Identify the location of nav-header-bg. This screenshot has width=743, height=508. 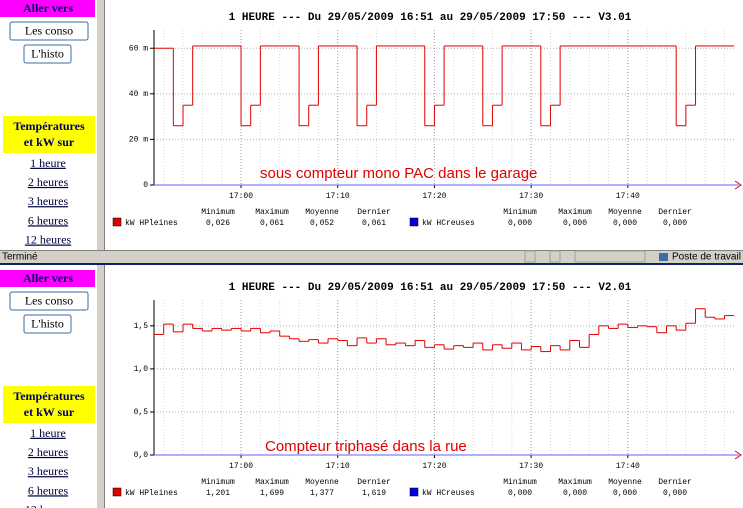
(47, 8).